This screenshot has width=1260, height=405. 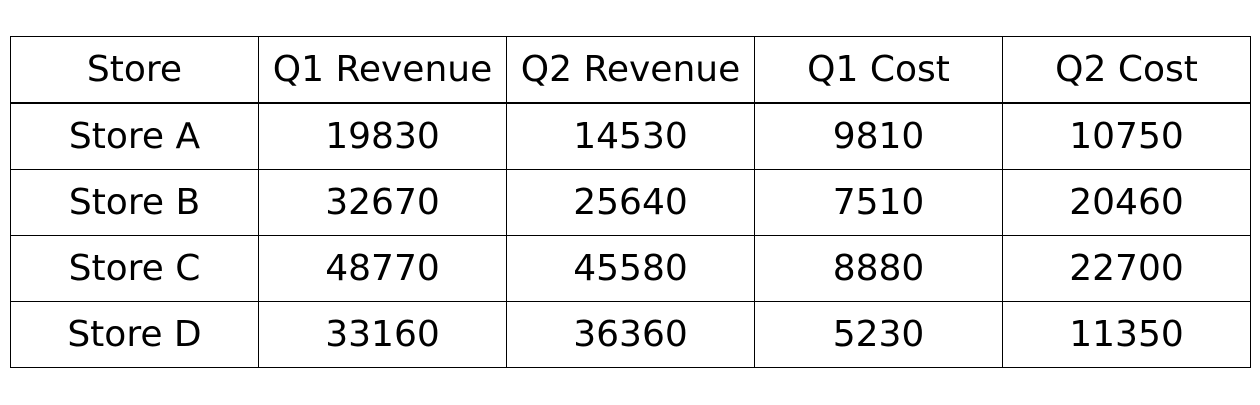 What do you see at coordinates (134, 268) in the screenshot?
I see `cell-store: Store C` at bounding box center [134, 268].